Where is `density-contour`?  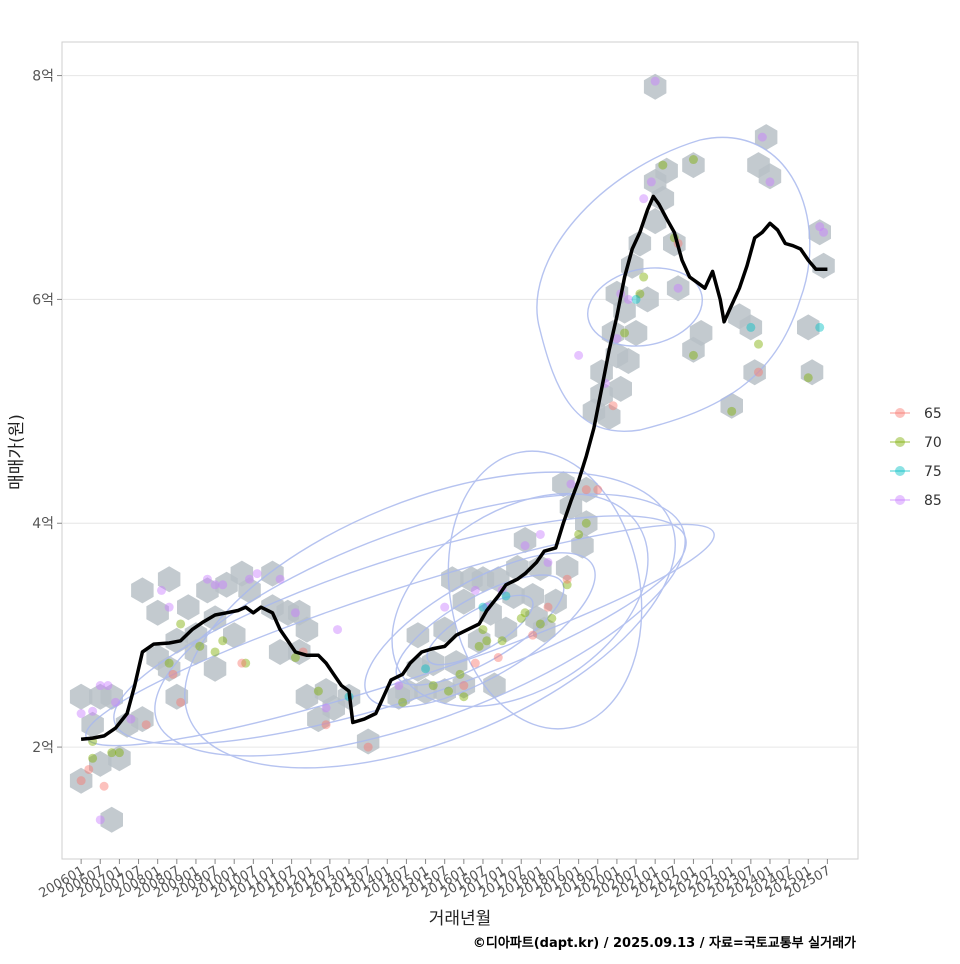
density-contour is located at coordinates (673, 284).